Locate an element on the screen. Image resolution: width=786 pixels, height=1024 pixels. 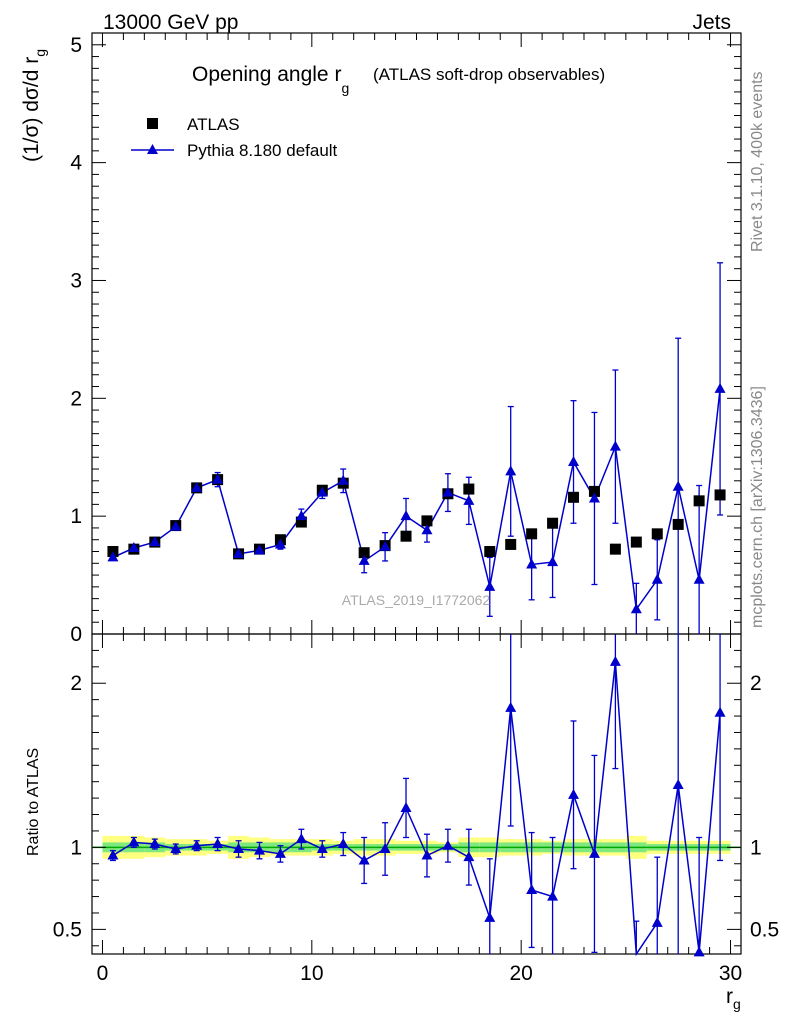
y-axis-label-main-subscript: g is located at coordinates (40, 53).